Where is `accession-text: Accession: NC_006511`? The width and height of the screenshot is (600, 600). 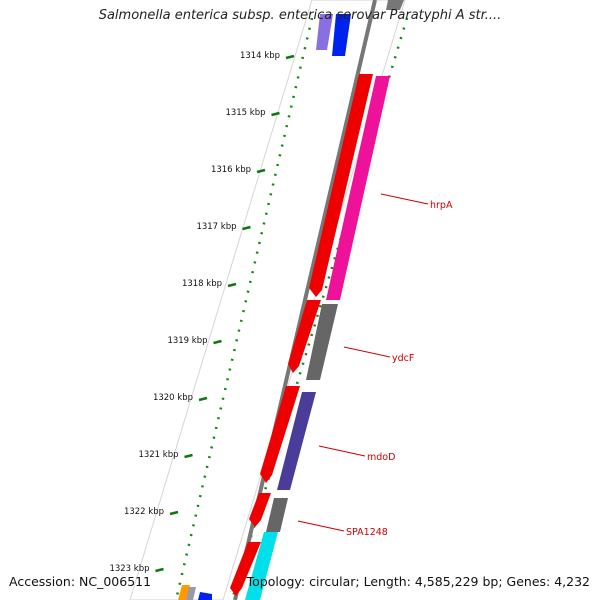 accession-text: Accession: NC_006511 is located at coordinates (80, 581).